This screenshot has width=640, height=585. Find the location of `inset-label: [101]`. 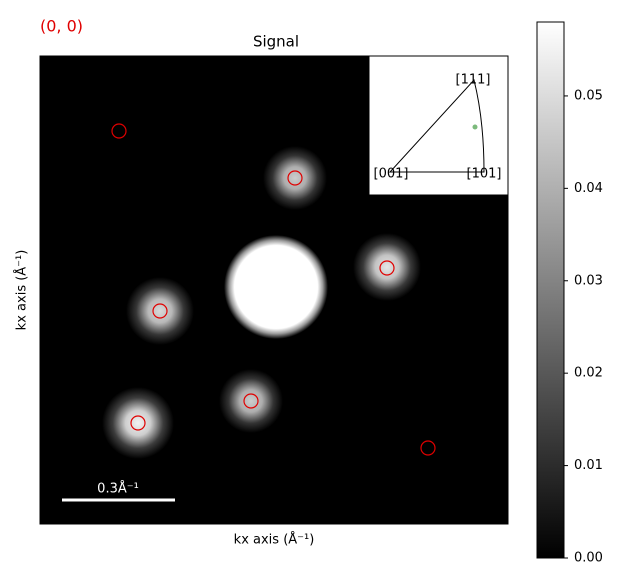

inset-label: [101] is located at coordinates (484, 174).